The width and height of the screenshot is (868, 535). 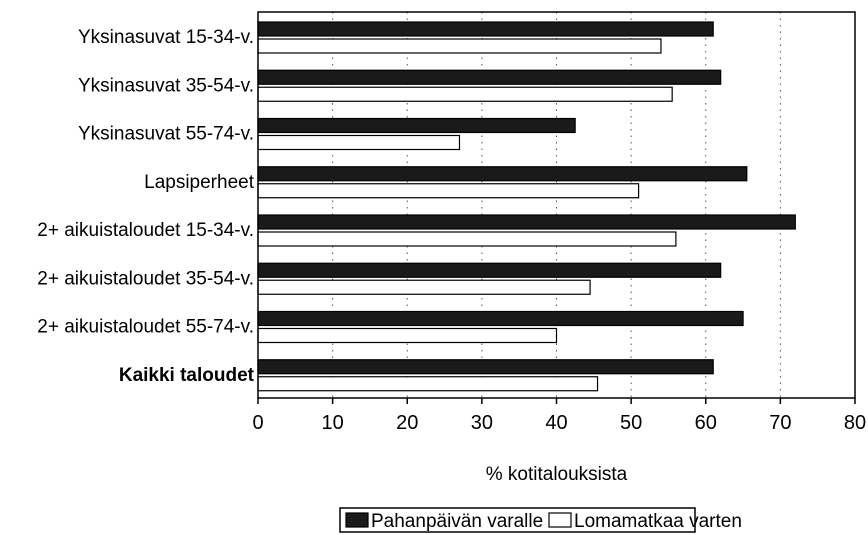 I want to click on category-label: Yksinasuvat 15-34-v., so click(x=166, y=37).